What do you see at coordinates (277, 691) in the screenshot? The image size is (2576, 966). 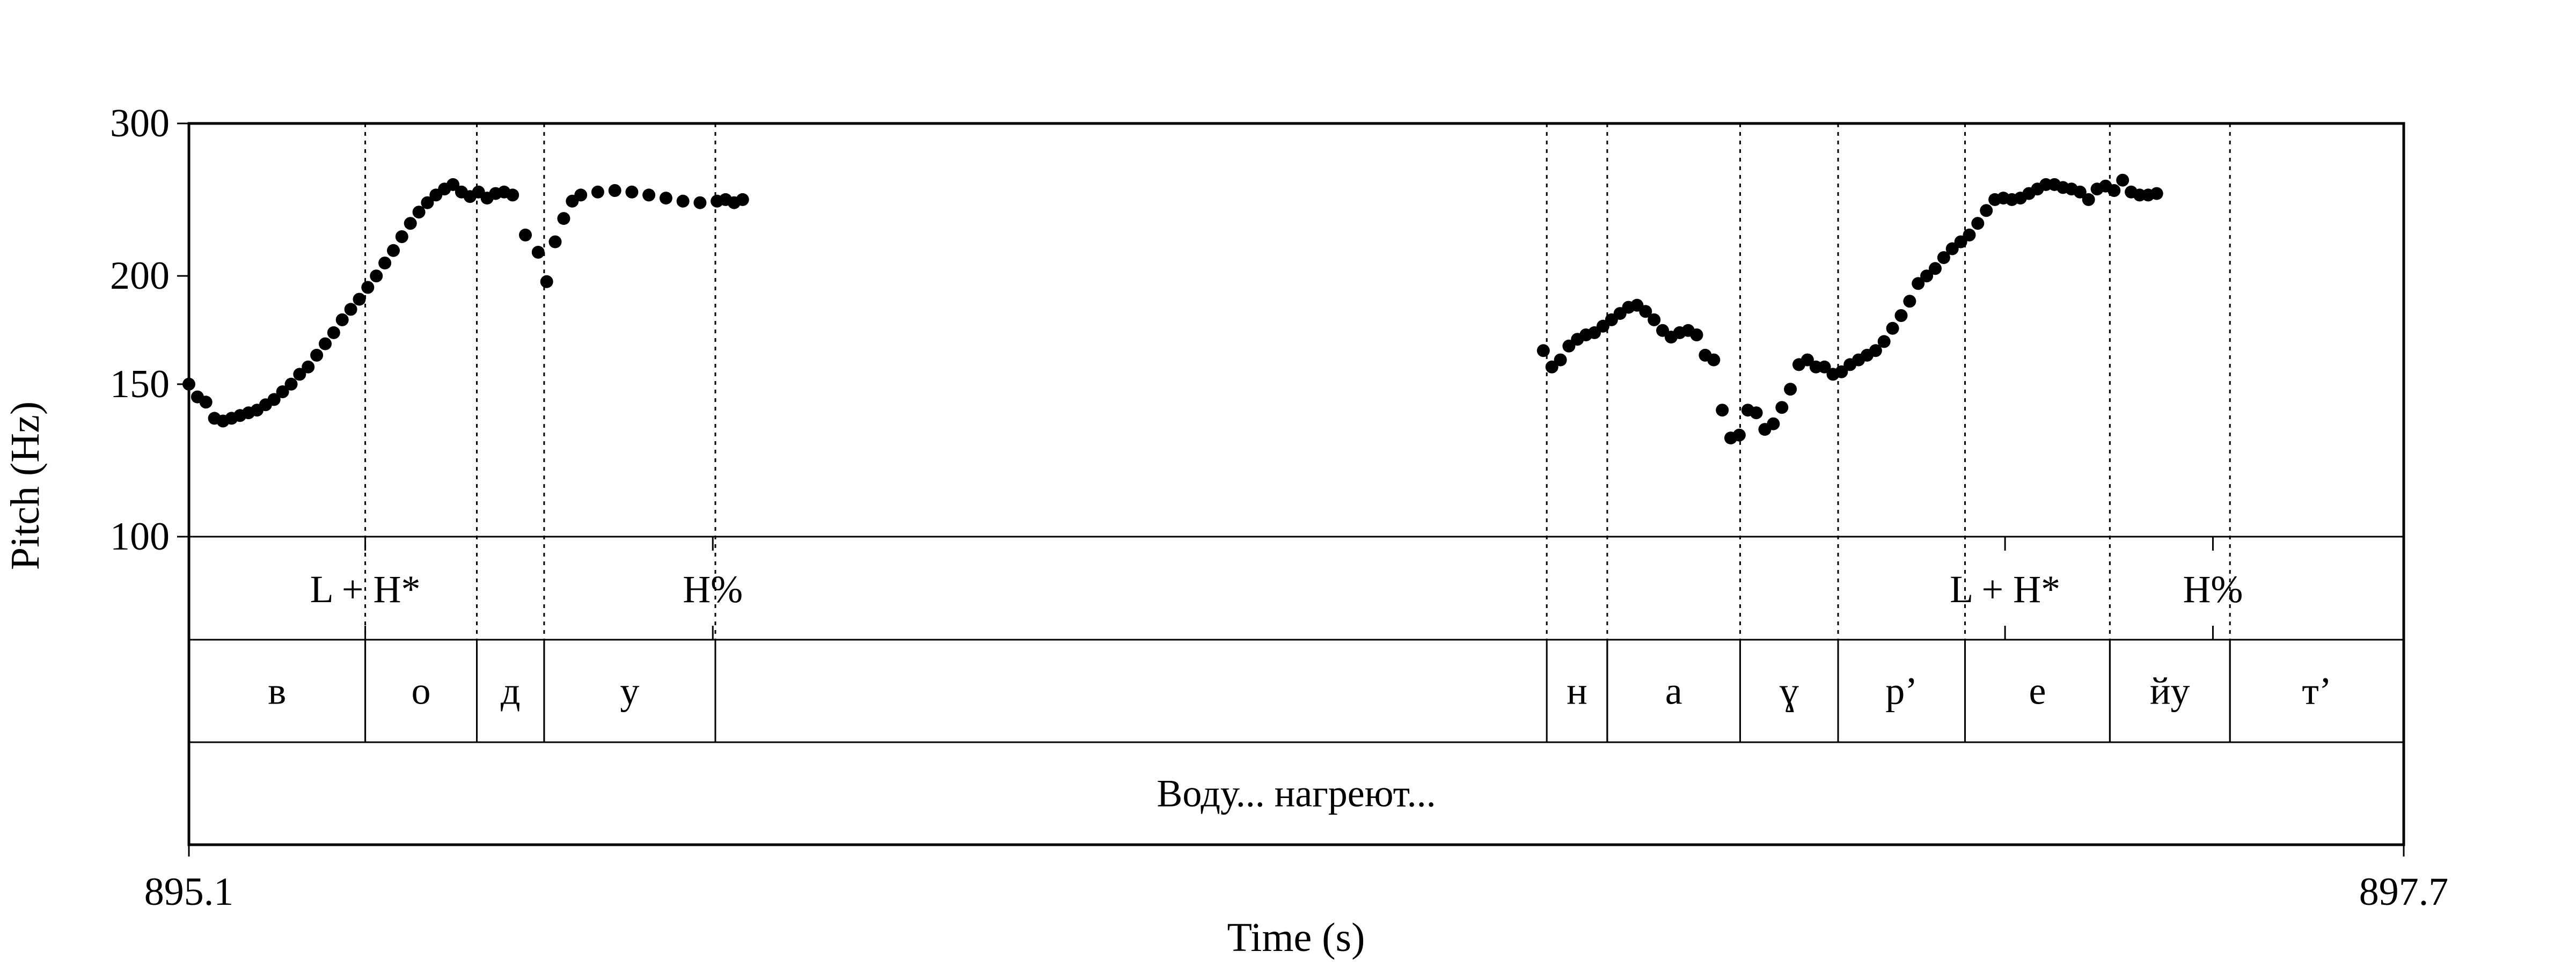 I see `segment-label-0: в` at bounding box center [277, 691].